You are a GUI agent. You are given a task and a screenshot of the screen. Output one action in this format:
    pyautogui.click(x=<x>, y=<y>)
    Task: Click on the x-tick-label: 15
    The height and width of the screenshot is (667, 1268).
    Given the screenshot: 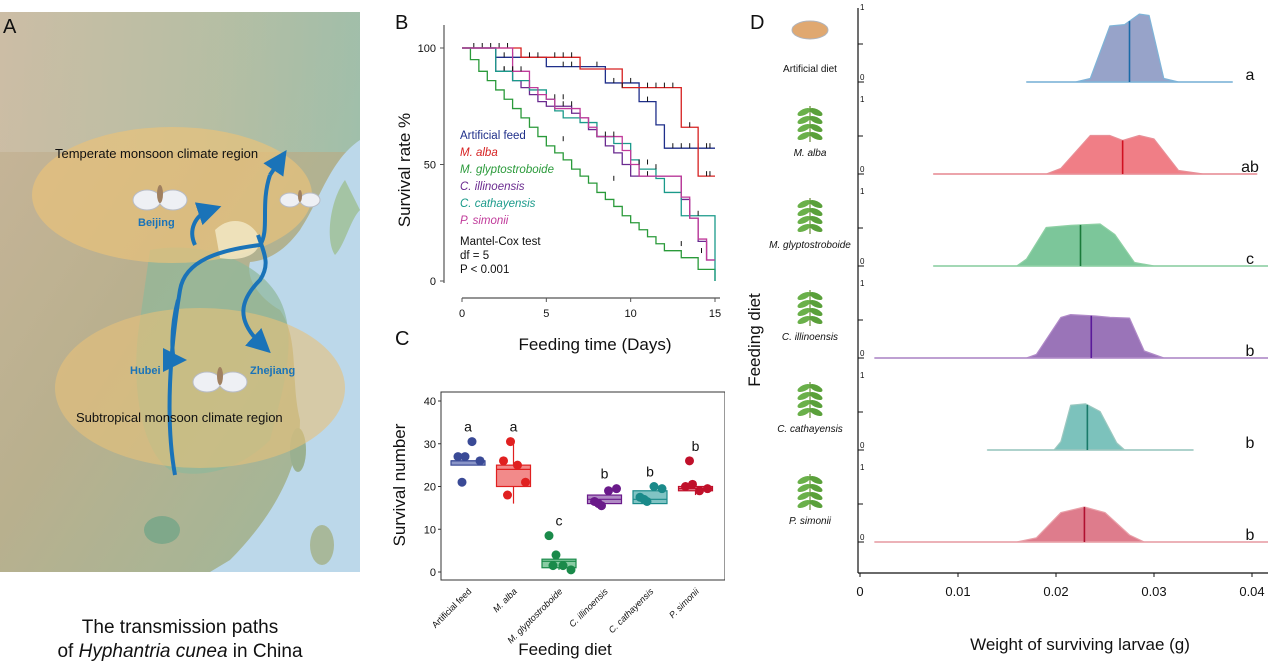 What is the action you would take?
    pyautogui.click(x=715, y=314)
    